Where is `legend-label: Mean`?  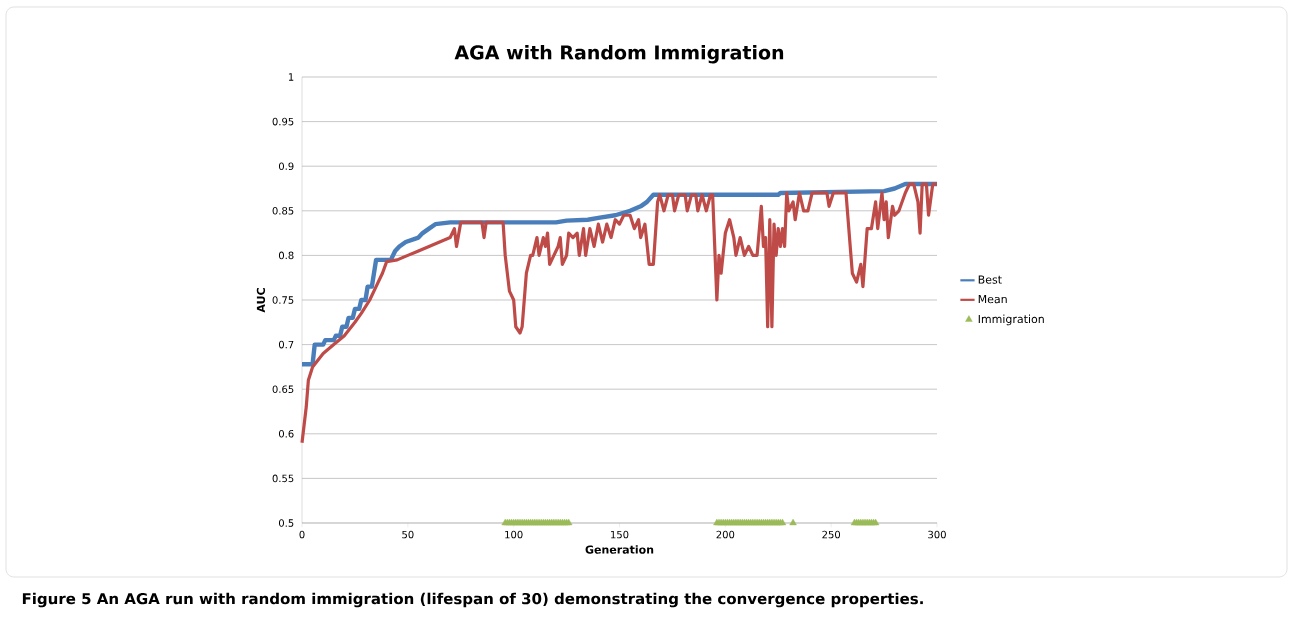
legend-label: Mean is located at coordinates (992, 299).